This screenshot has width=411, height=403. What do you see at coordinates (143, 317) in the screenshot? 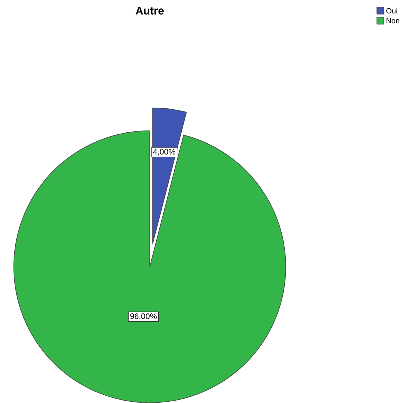
I see `data-label: 96,00%` at bounding box center [143, 317].